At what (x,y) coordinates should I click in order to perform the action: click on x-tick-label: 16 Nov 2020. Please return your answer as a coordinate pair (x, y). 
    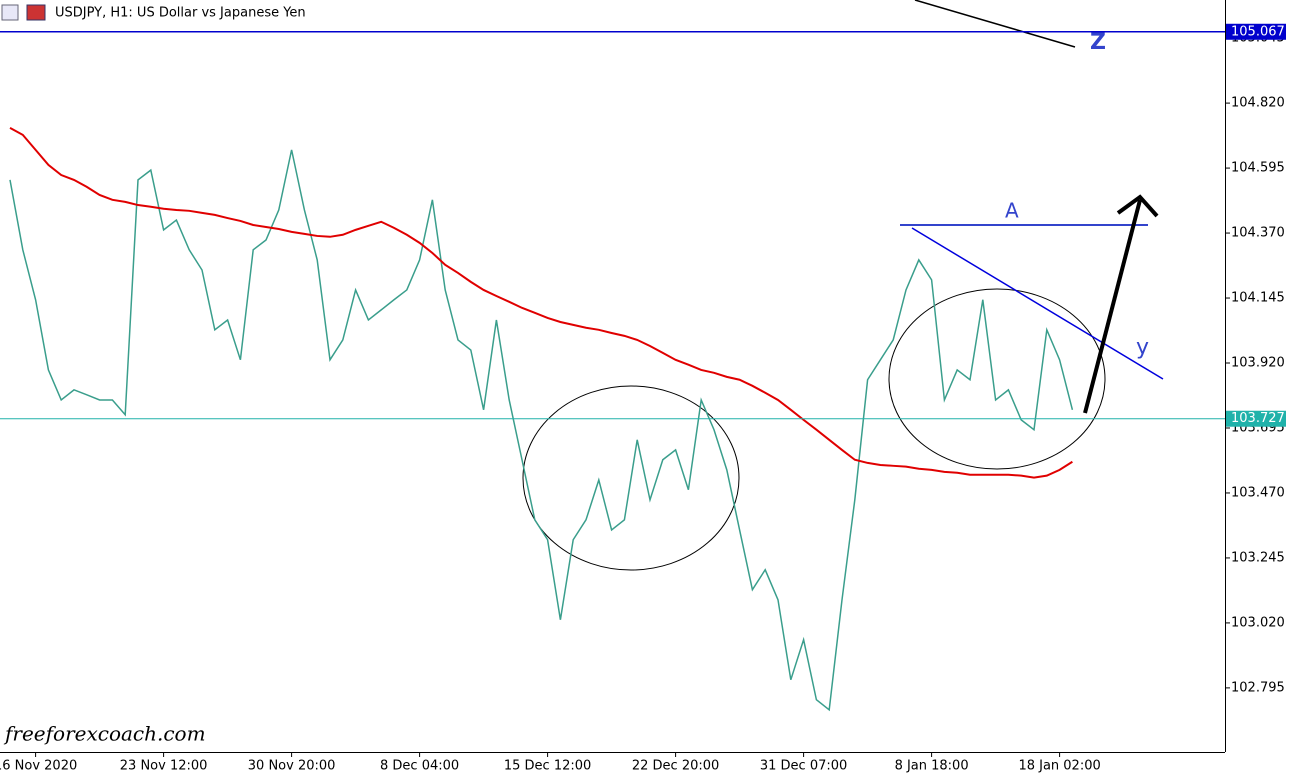
    Looking at the image, I should click on (38, 766).